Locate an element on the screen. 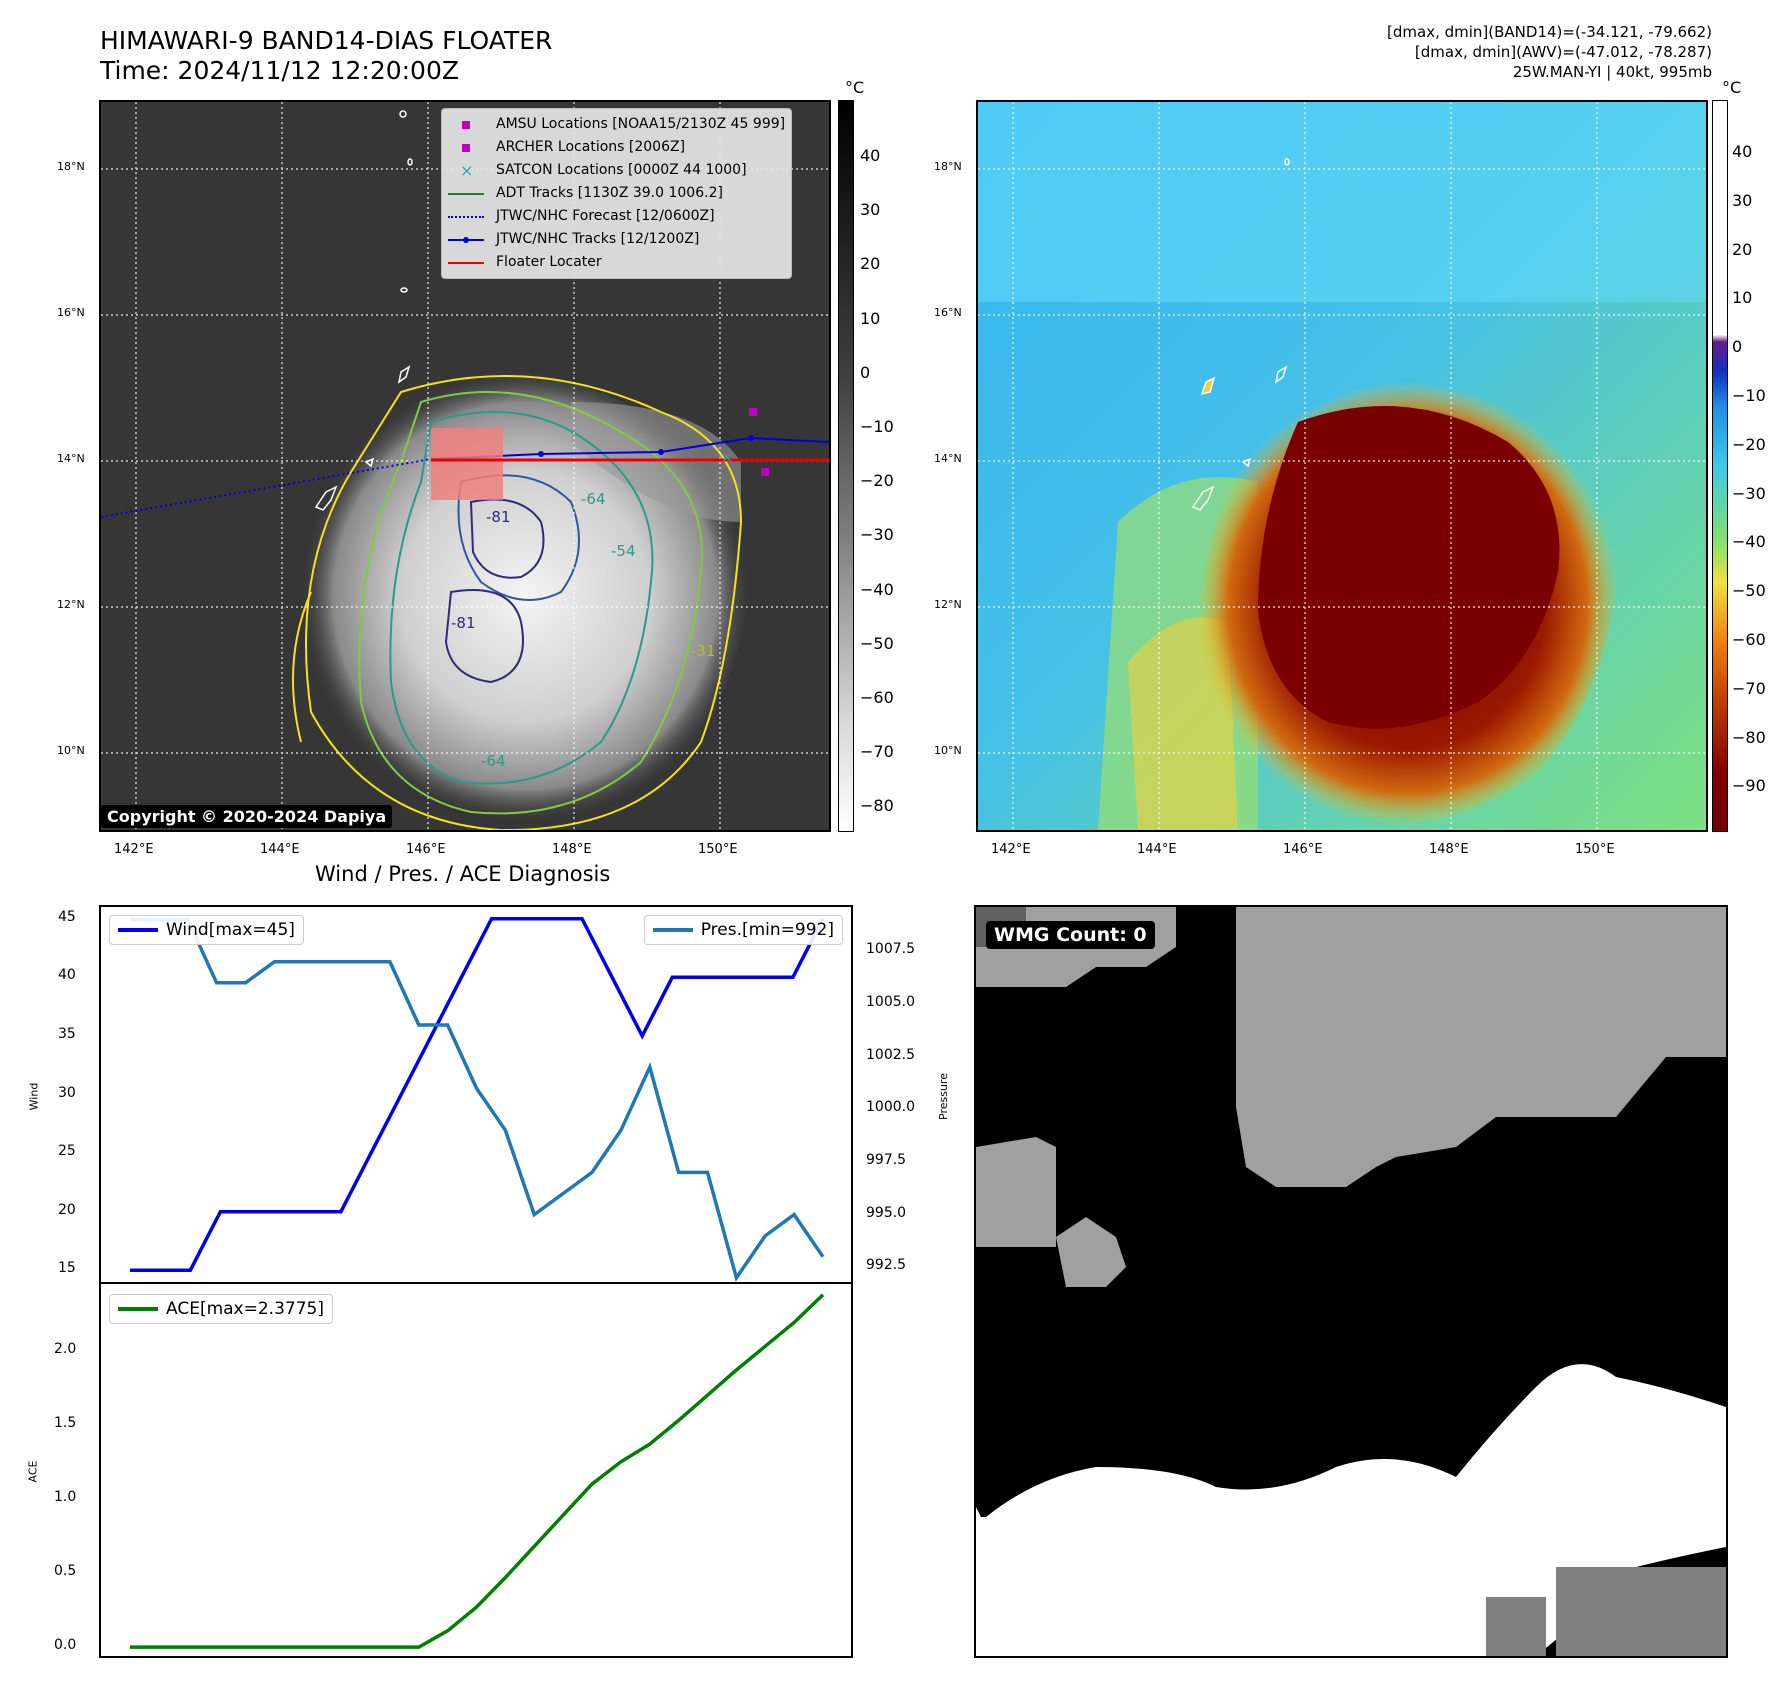 This screenshot has height=1690, width=1792. wind-legend: Wind[max=45] is located at coordinates (206, 930).